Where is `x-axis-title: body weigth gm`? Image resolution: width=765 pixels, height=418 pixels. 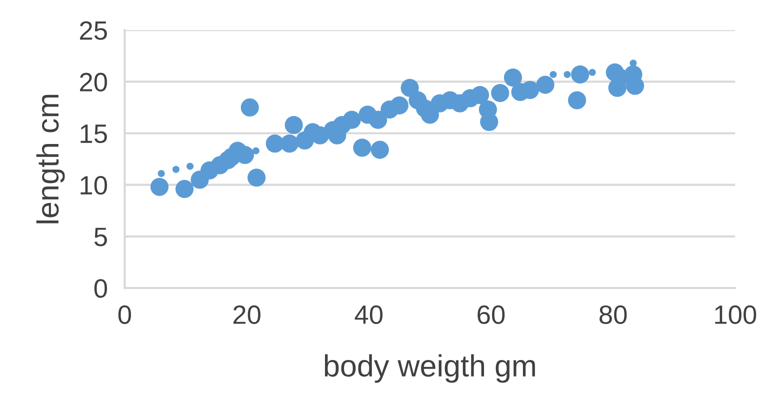 x-axis-title: body weigth gm is located at coordinates (429, 368).